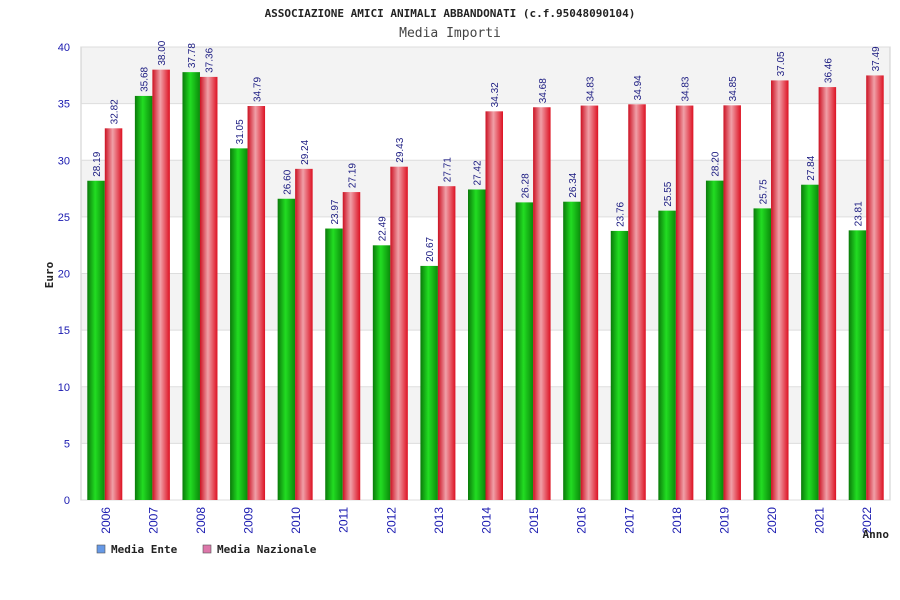 This screenshot has height=600, width=900. What do you see at coordinates (153, 520) in the screenshot?
I see `x-tick-label: 2007` at bounding box center [153, 520].